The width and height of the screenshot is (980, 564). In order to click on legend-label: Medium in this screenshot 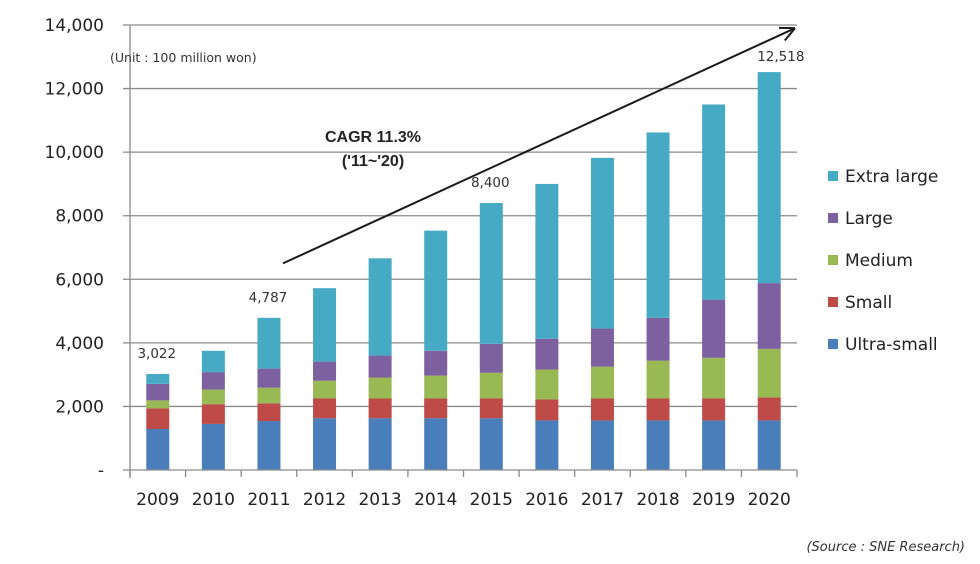, I will do `click(879, 261)`.